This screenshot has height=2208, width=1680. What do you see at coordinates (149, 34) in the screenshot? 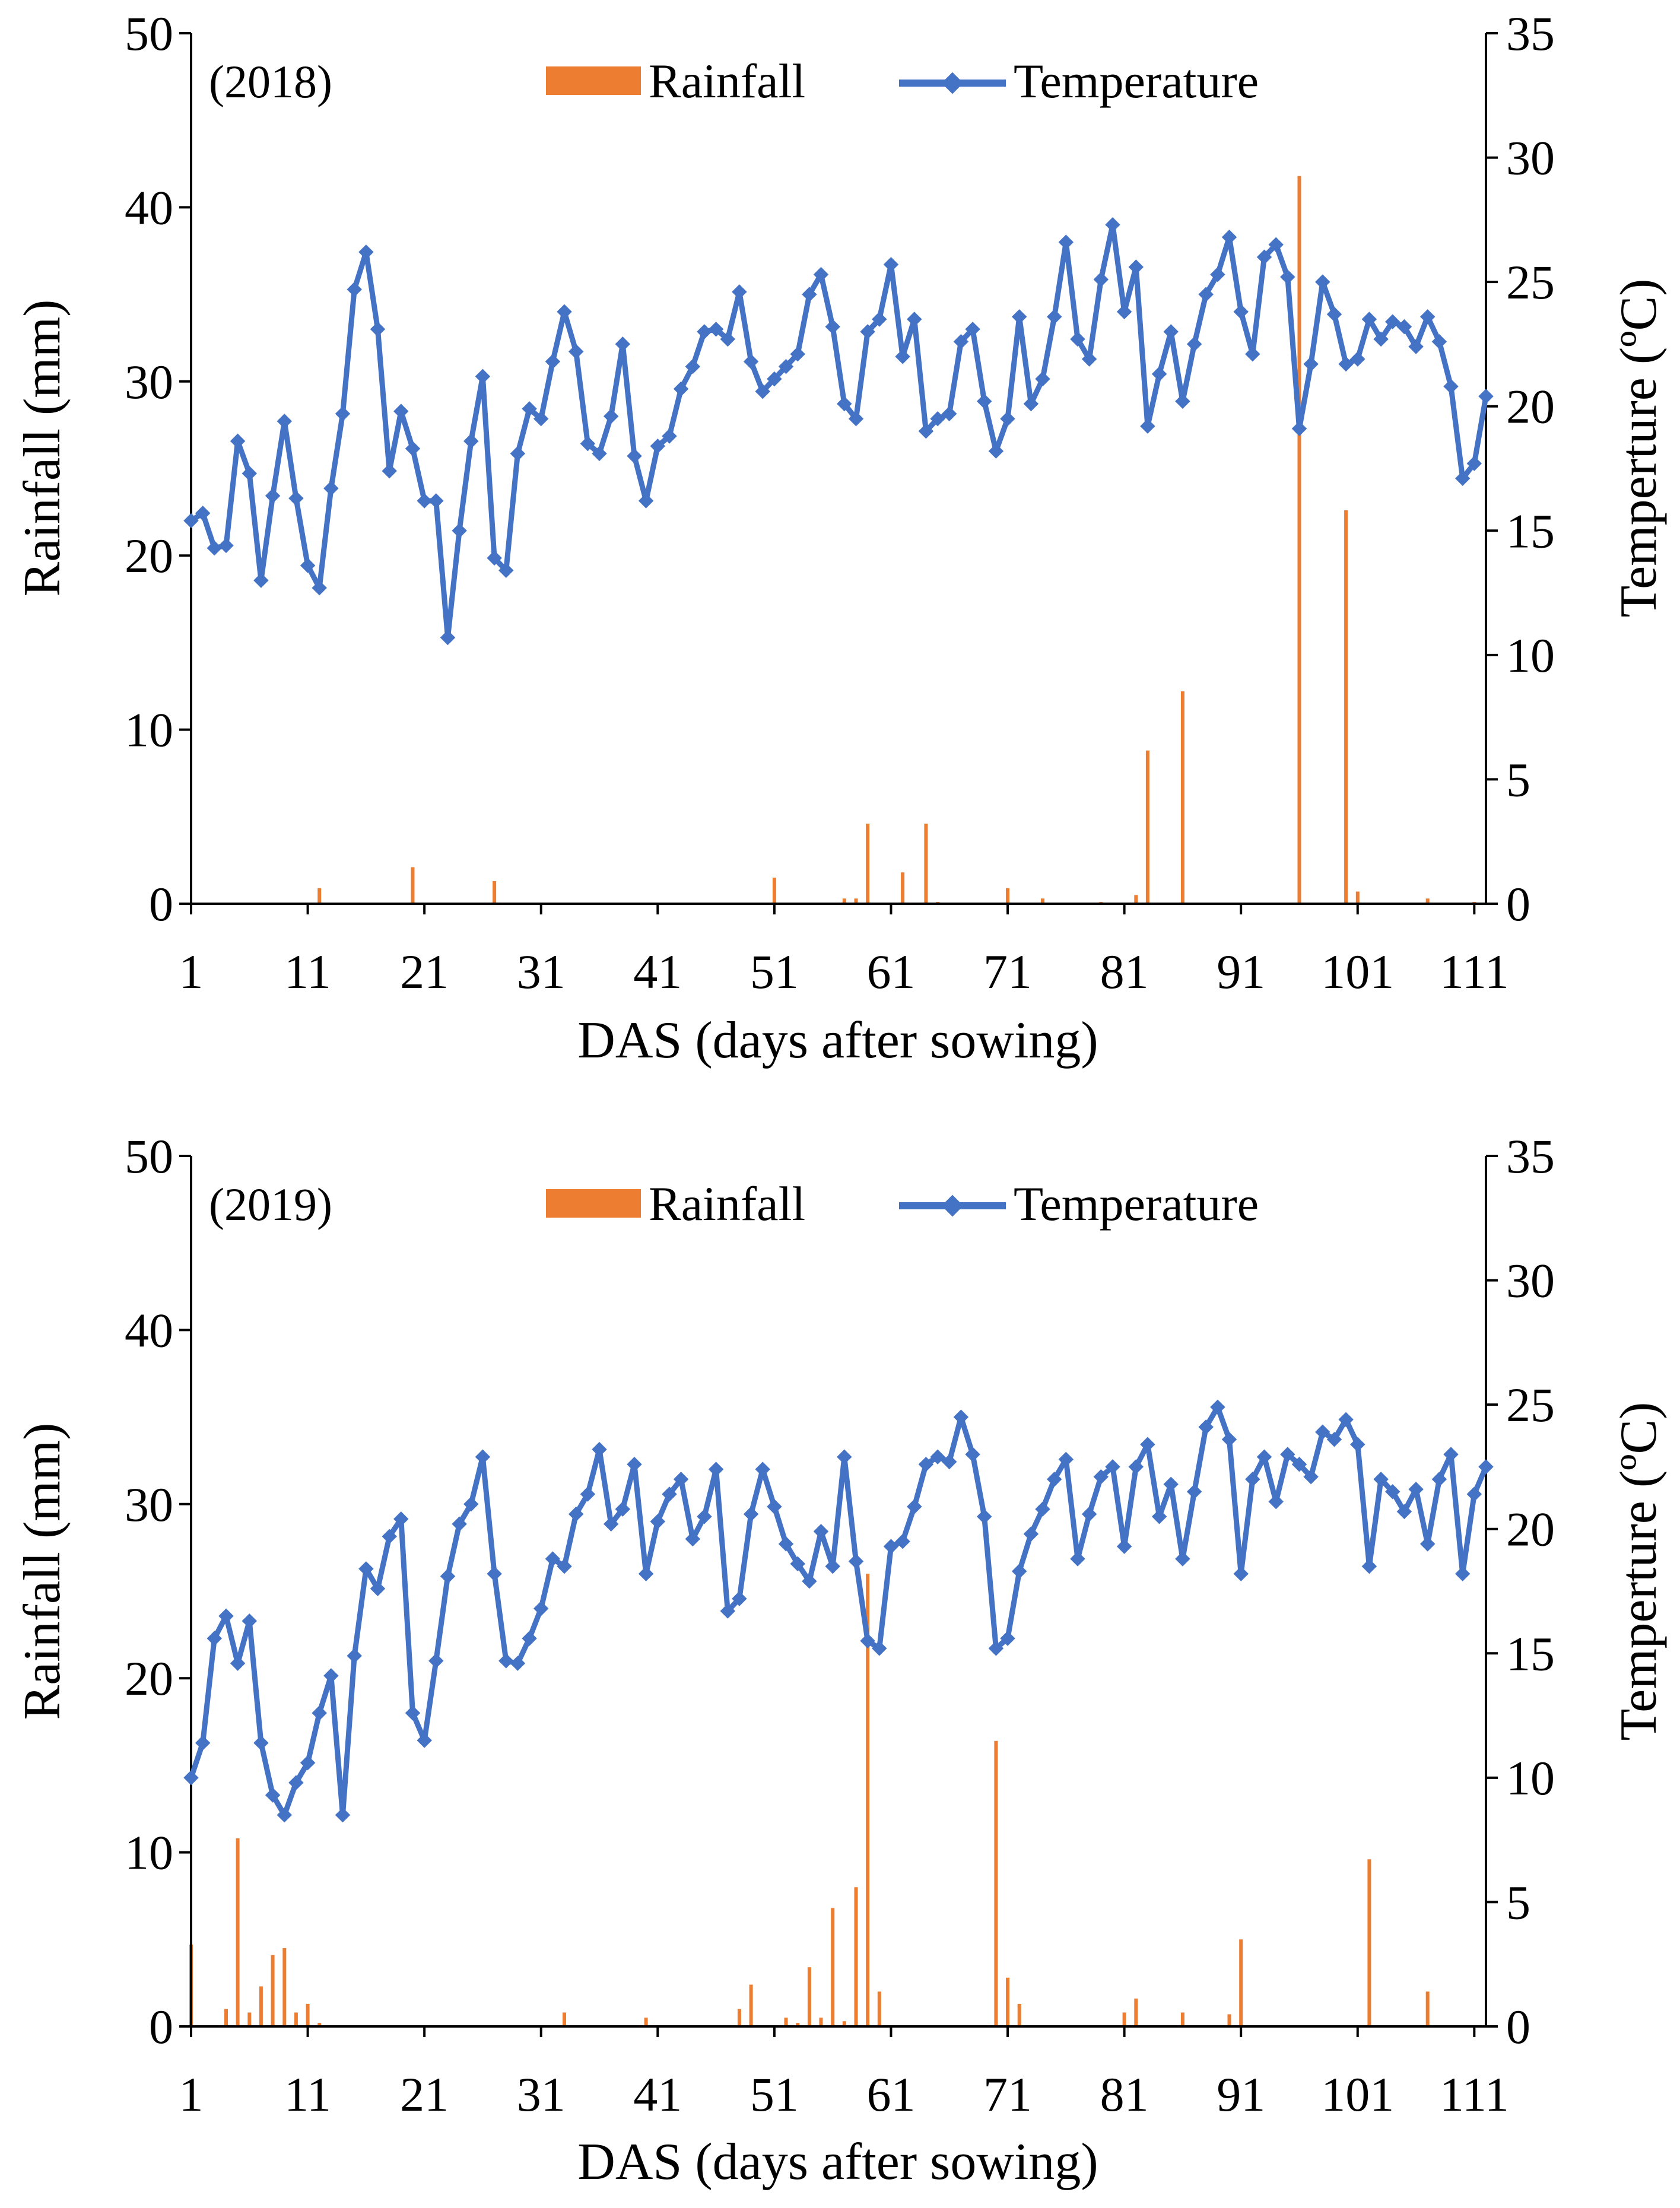
I see `y-left-tick-label: 50` at bounding box center [149, 34].